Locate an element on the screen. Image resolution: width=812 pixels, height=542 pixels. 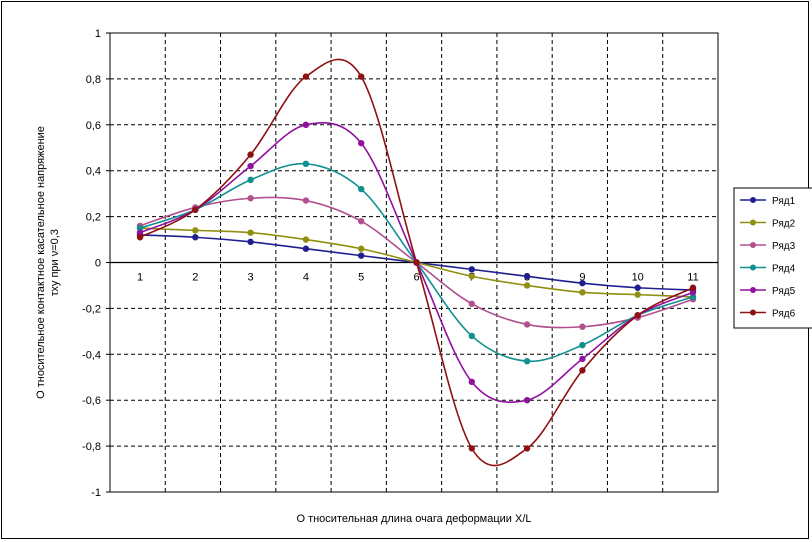
y-tick-label: 0,4 is located at coordinates (93, 172).